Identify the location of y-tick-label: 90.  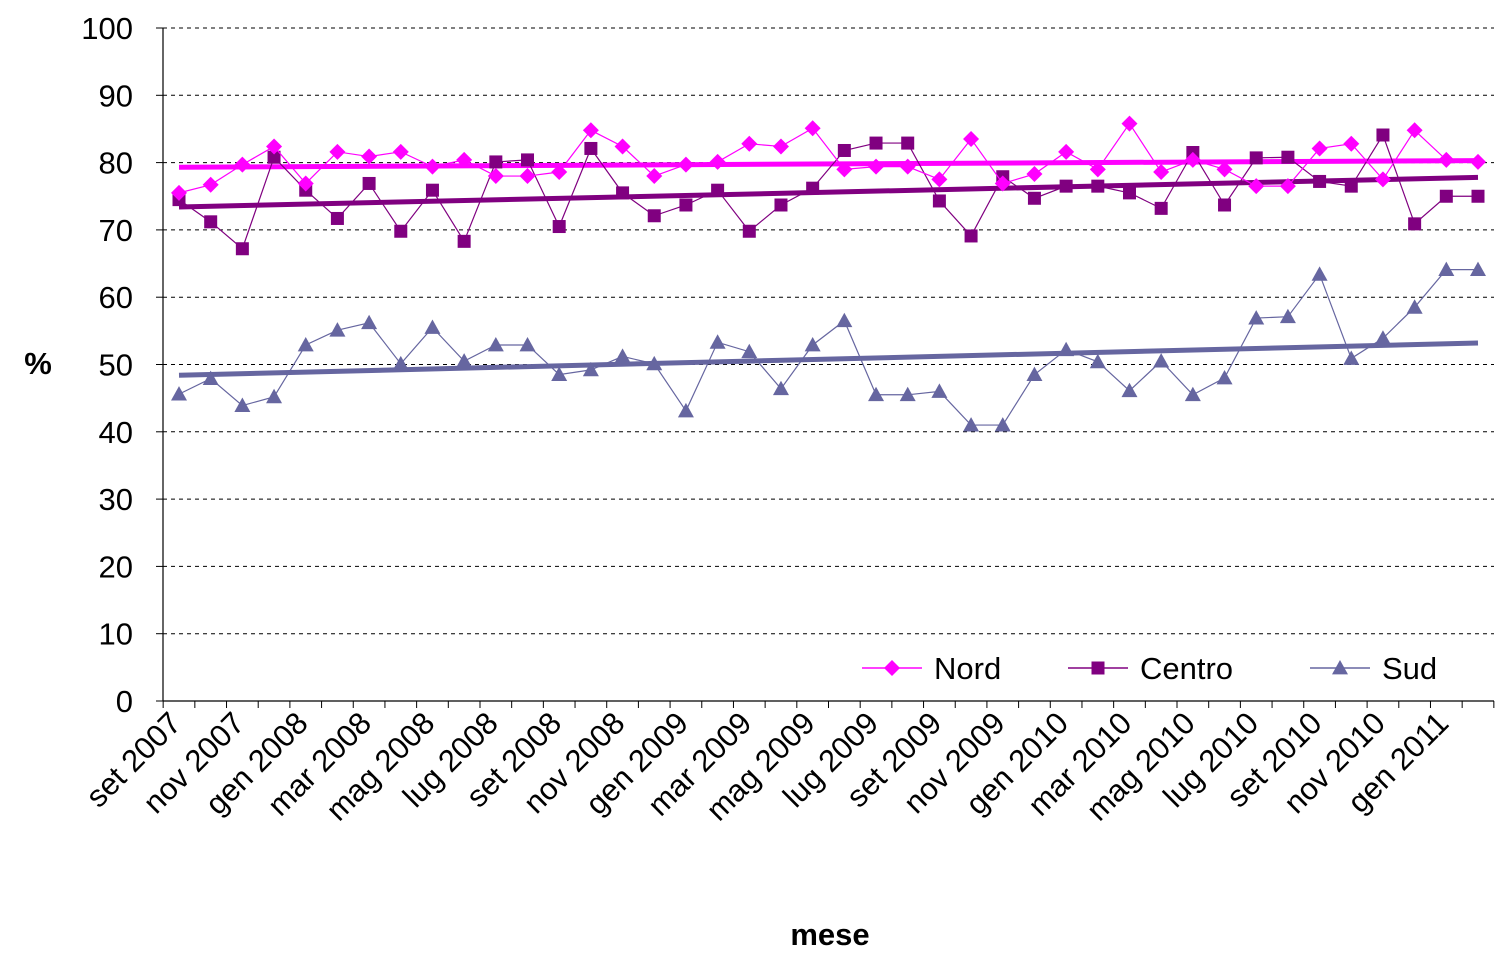
(116, 95).